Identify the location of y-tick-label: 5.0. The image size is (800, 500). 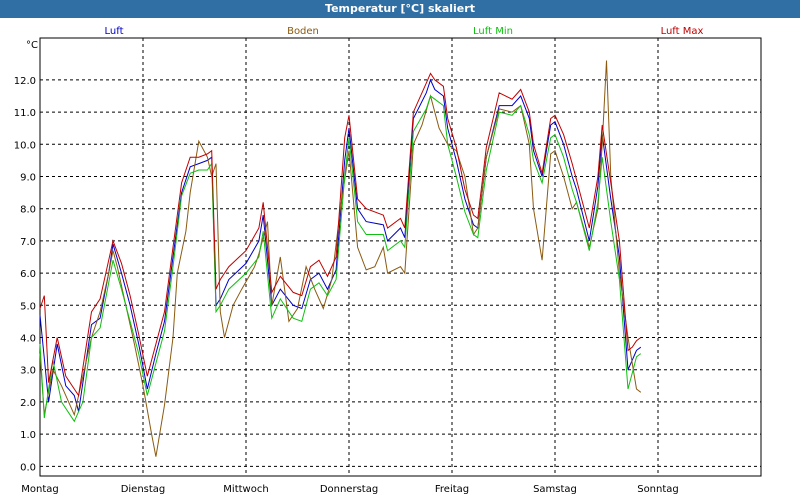
(28, 306).